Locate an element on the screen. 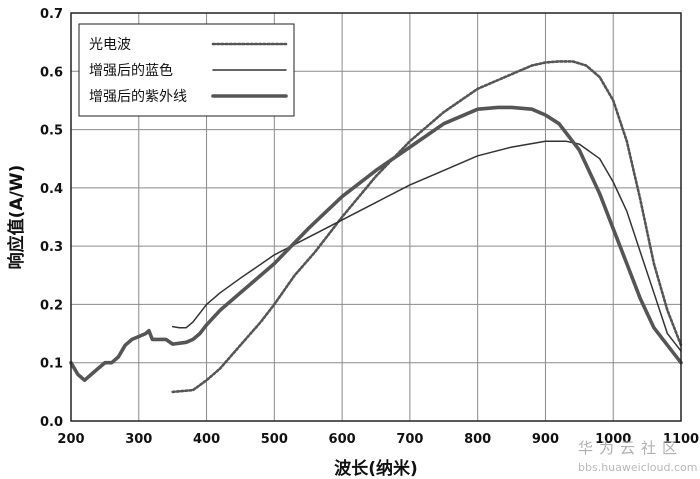 The width and height of the screenshot is (700, 479). x-tick-label: 600 is located at coordinates (342, 439).